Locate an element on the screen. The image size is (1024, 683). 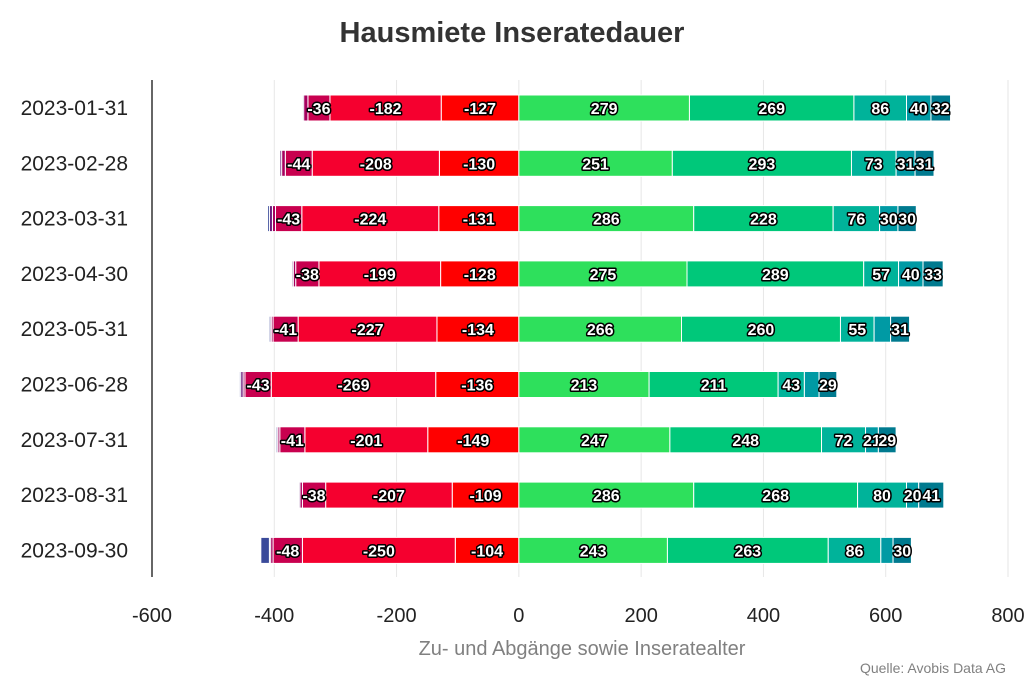
x-tick-label: -600 is located at coordinates (152, 616).